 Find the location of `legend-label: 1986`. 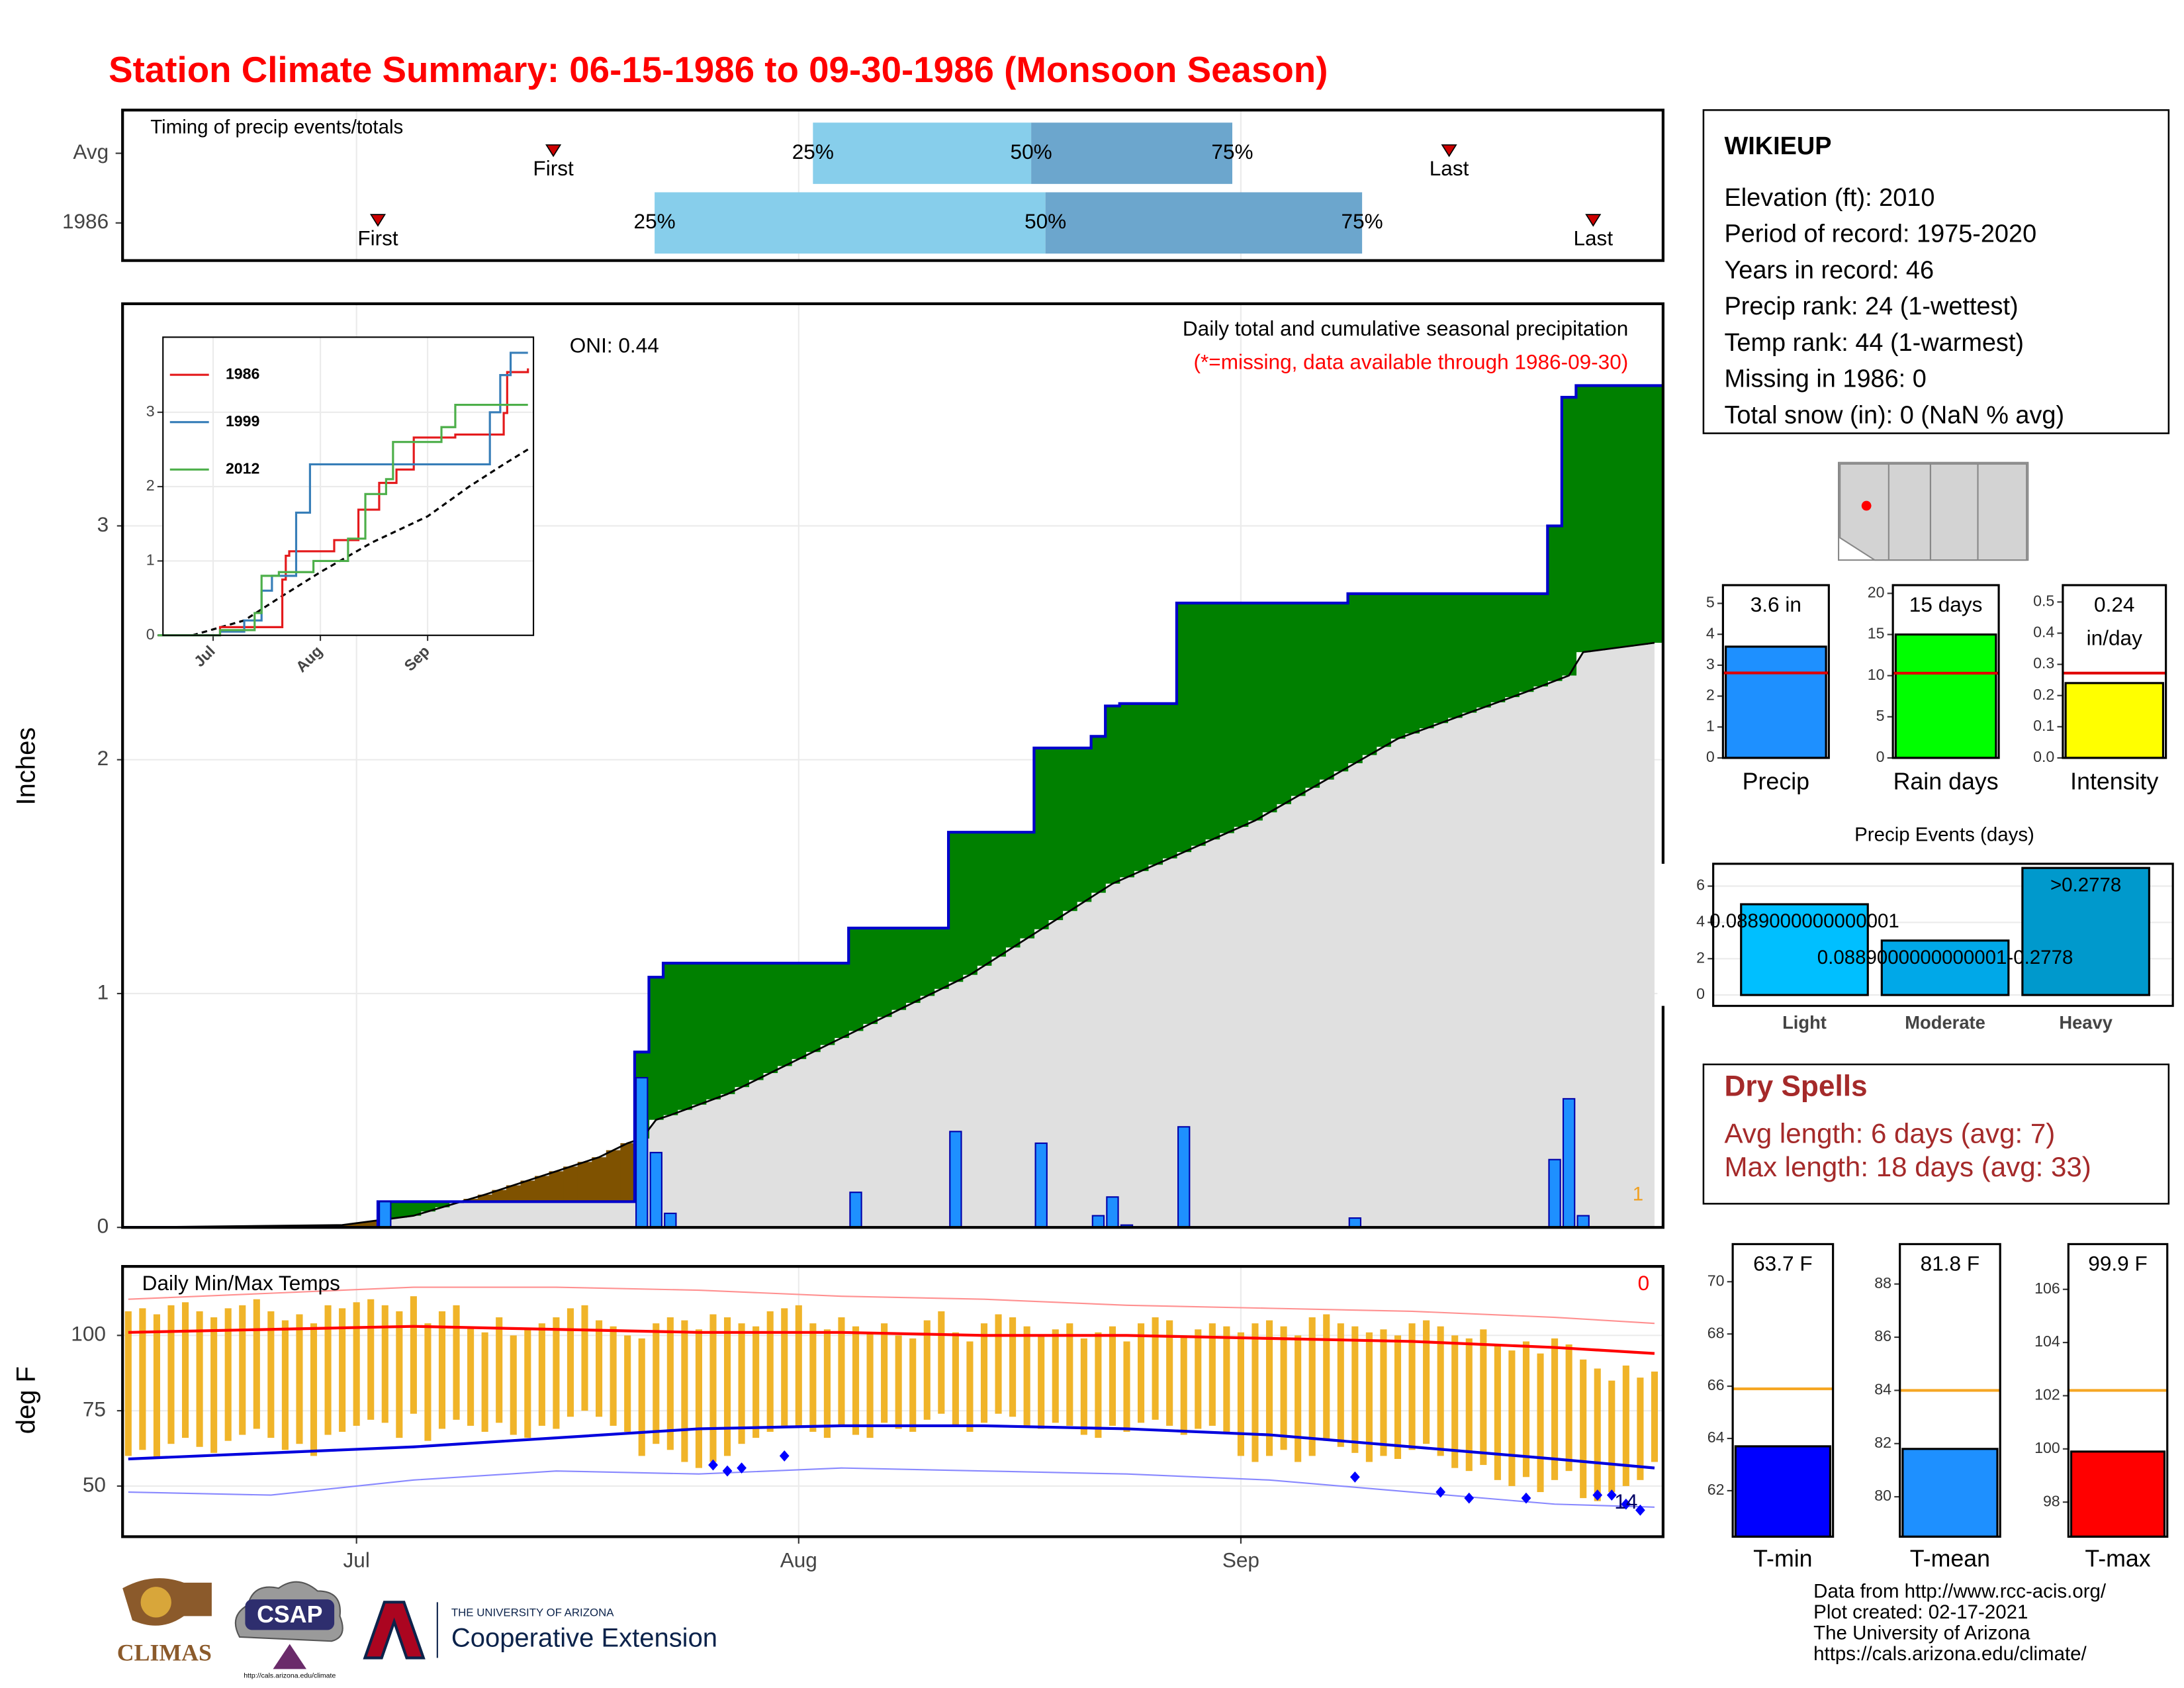

legend-label: 1986 is located at coordinates (243, 373).